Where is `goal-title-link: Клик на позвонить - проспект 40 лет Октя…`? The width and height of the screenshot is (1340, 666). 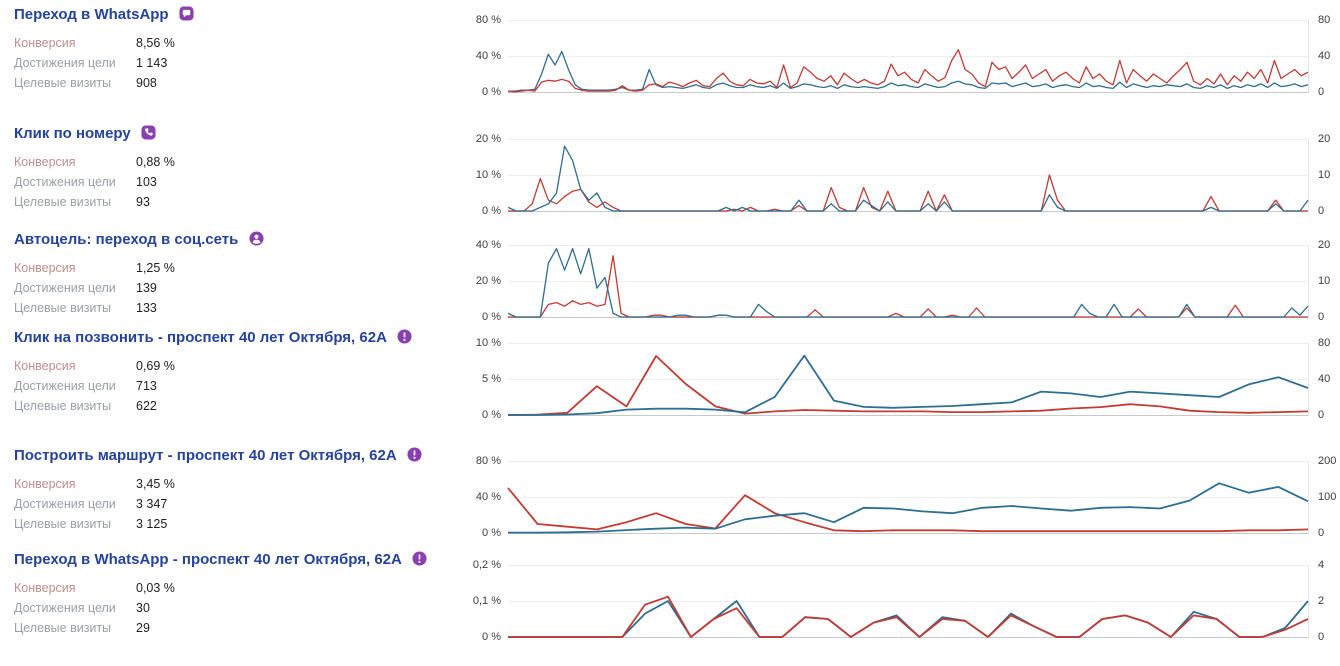
goal-title-link: Клик на позвонить - проспект 40 лет Октя… is located at coordinates (200, 337).